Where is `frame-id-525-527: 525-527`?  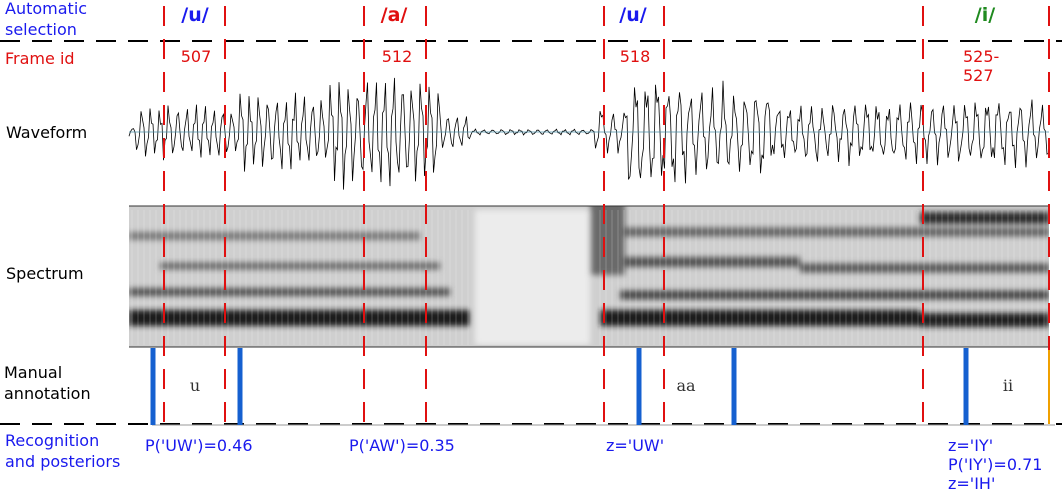
frame-id-525-527: 525-527 is located at coordinates (981, 66).